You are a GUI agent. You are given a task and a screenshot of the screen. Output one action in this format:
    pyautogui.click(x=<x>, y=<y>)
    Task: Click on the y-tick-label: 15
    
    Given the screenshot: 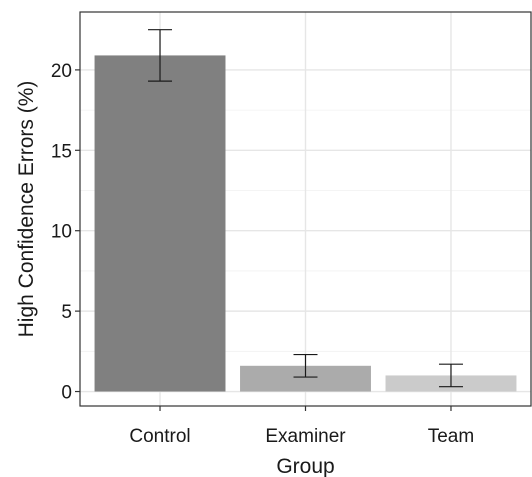 What is the action you would take?
    pyautogui.click(x=61, y=151)
    